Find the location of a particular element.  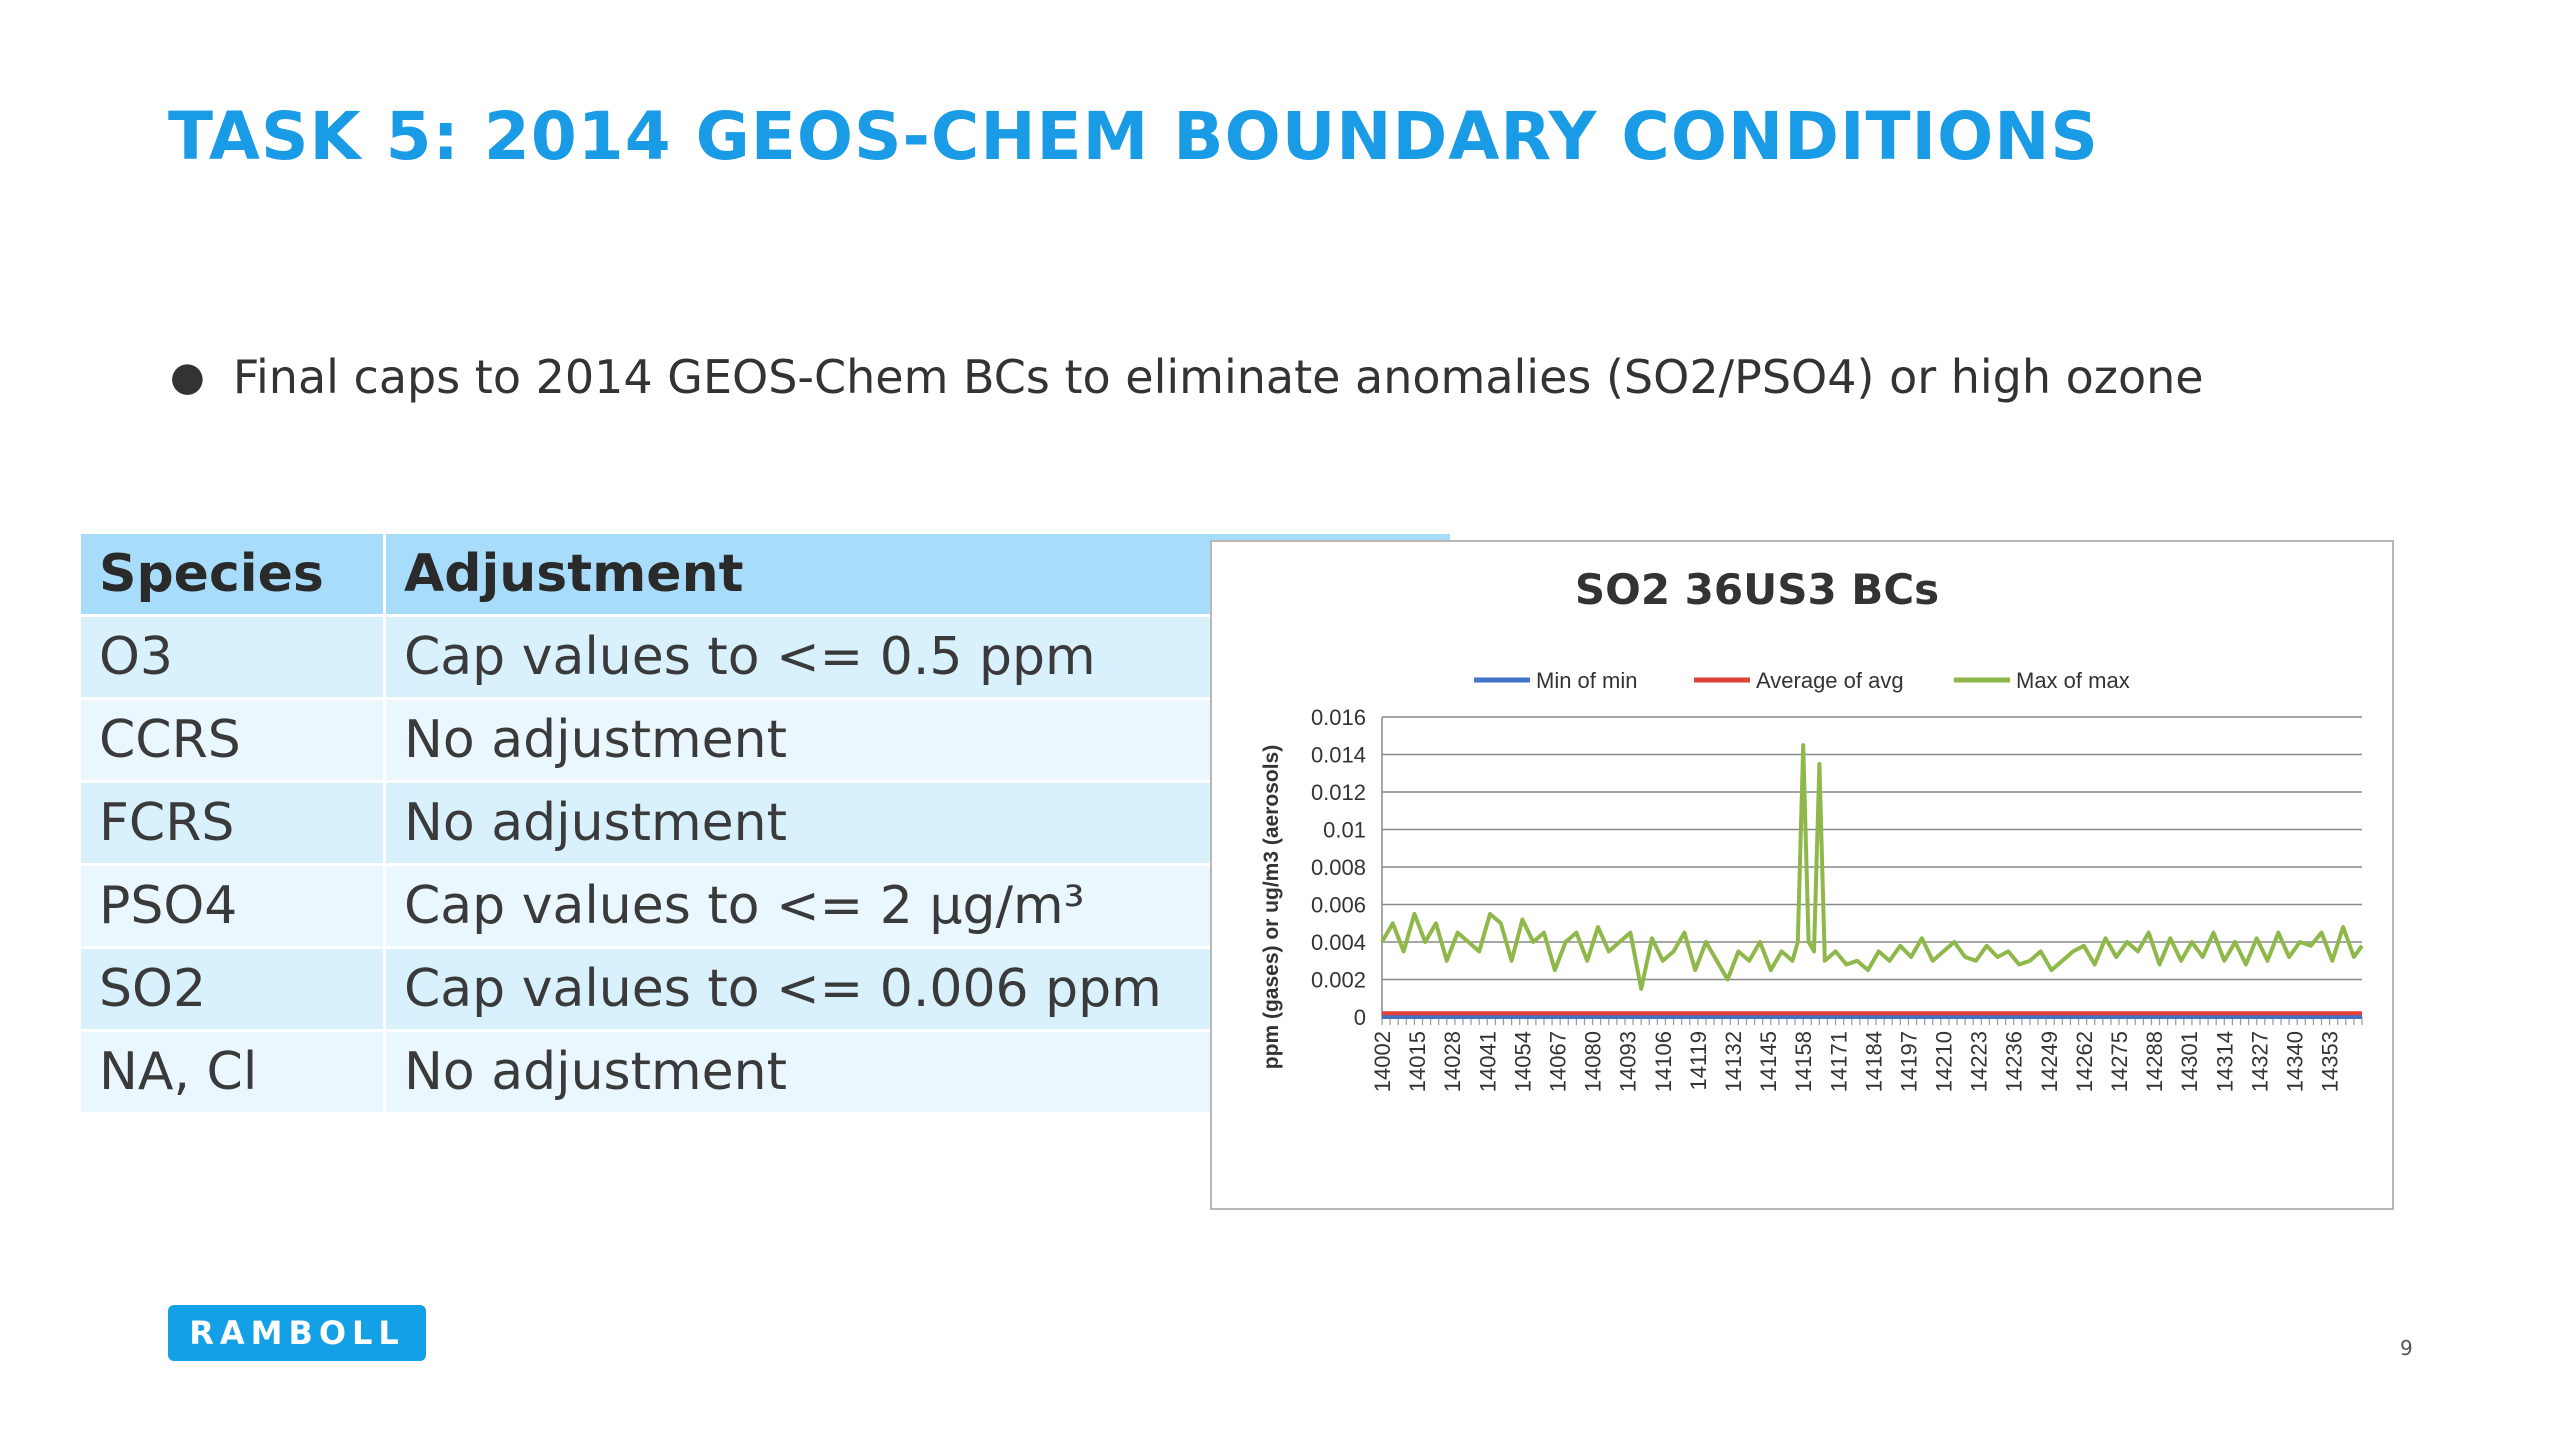

x-tick-label: 14262 is located at coordinates (2084, 1061).